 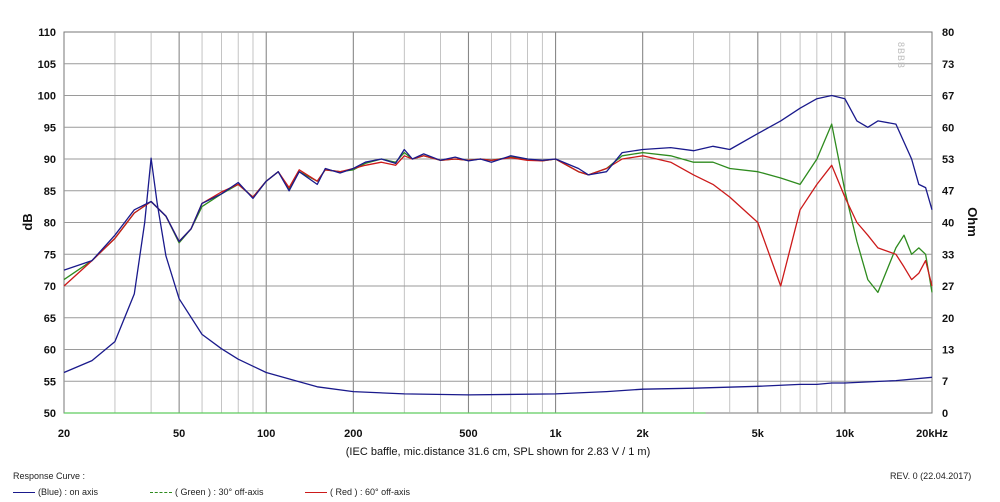 What do you see at coordinates (24, 493) in the screenshot?
I see `legend-blue-swatch` at bounding box center [24, 493].